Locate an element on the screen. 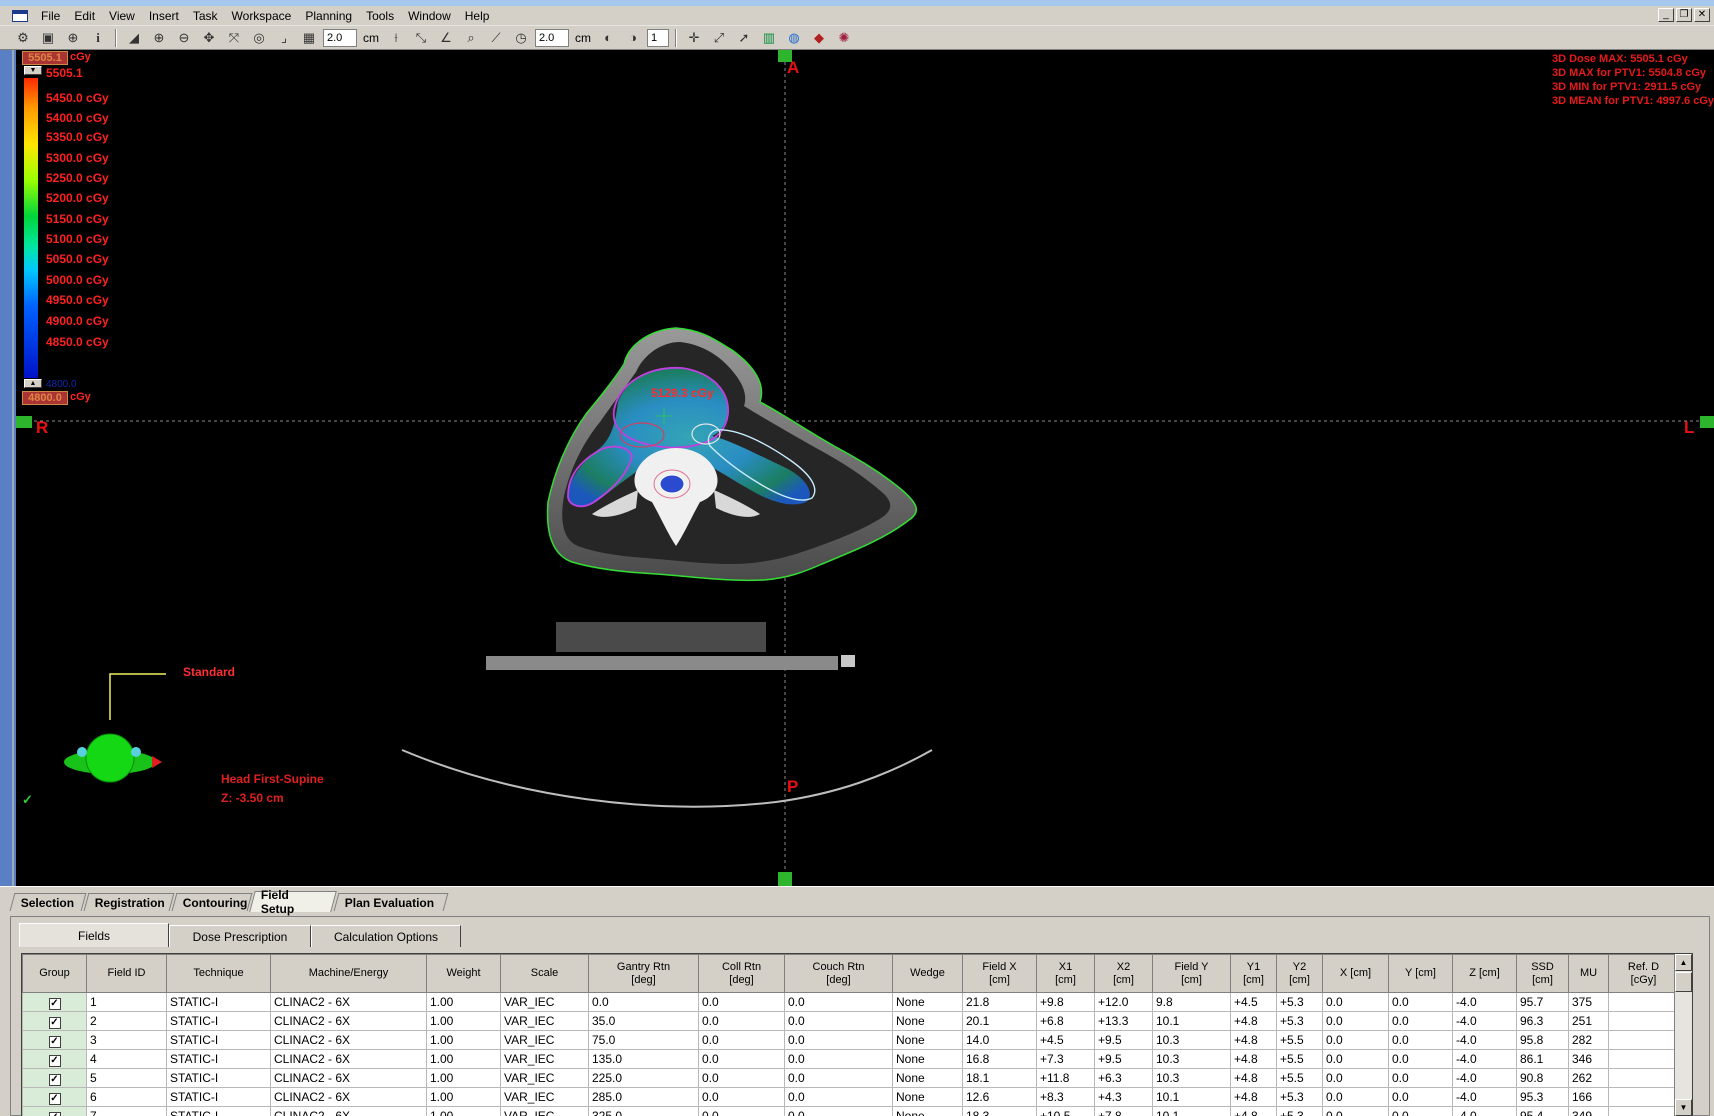 This screenshot has width=1714, height=1116. zoom-in-icon: ⊕ is located at coordinates (159, 37).